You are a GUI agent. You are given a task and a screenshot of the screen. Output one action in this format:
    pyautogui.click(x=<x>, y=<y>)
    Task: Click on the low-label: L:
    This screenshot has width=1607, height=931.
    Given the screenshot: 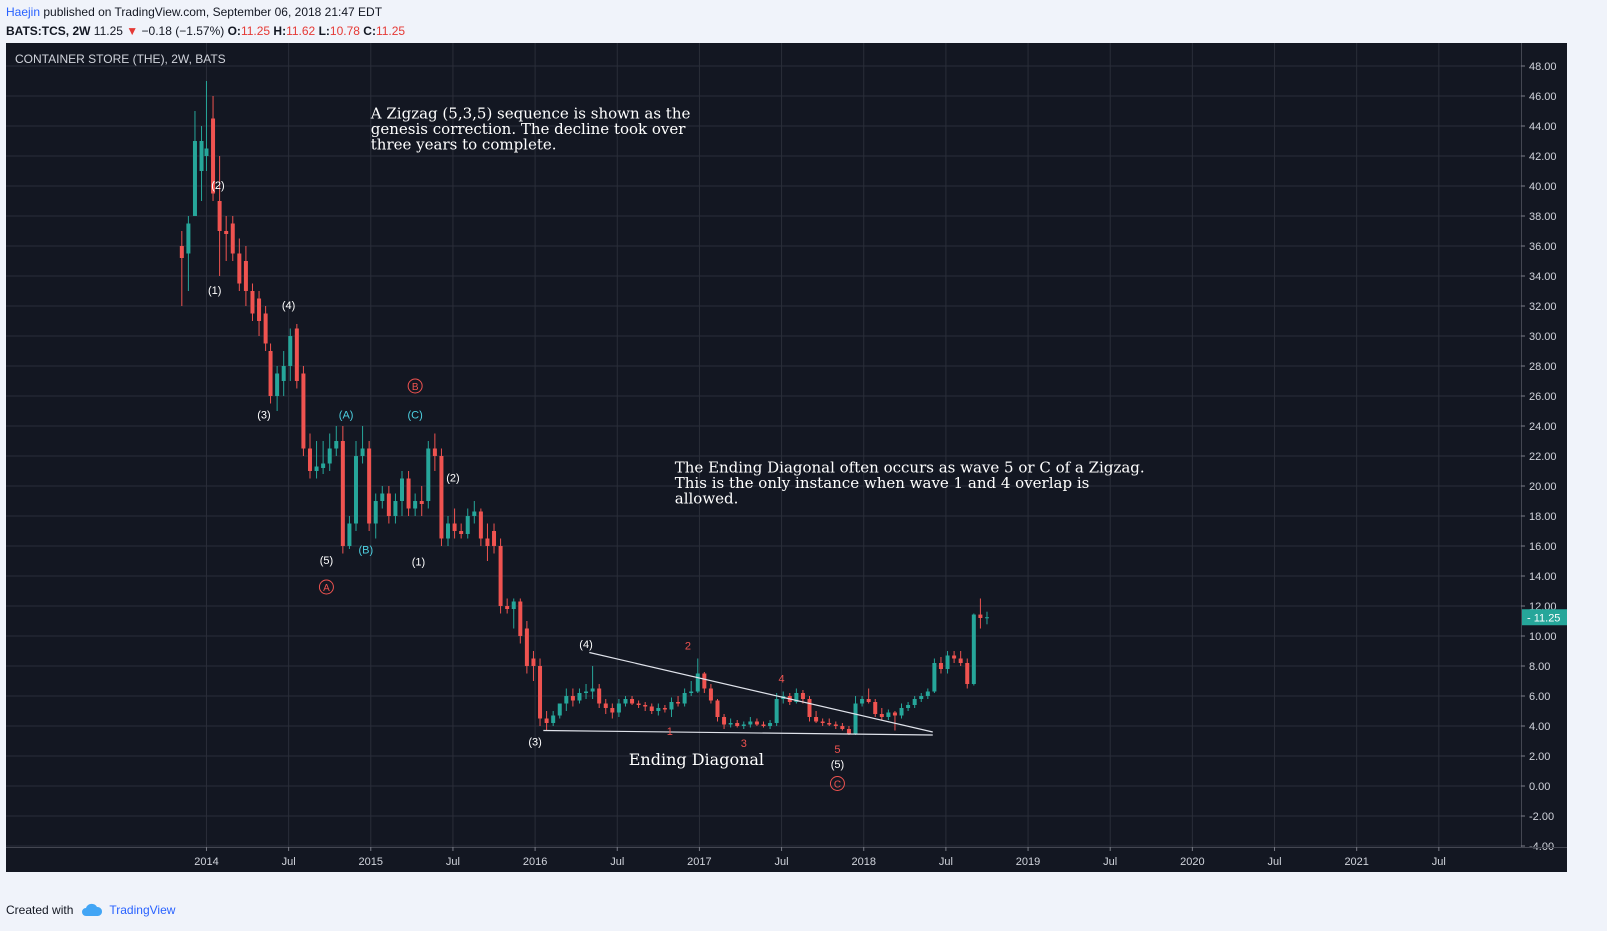 What is the action you would take?
    pyautogui.click(x=324, y=31)
    